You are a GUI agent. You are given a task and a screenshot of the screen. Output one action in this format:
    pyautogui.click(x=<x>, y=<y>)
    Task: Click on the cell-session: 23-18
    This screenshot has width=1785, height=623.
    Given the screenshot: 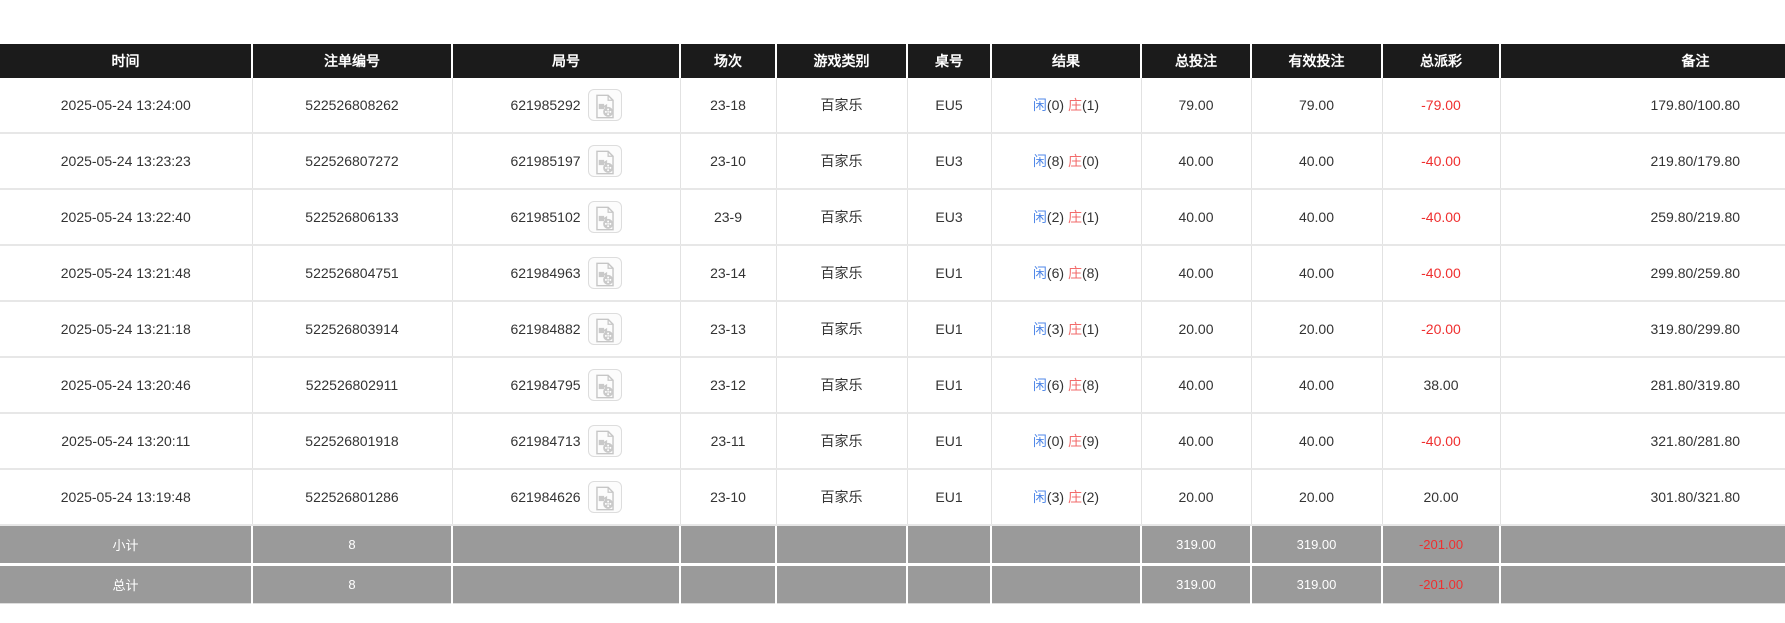 What is the action you would take?
    pyautogui.click(x=728, y=106)
    